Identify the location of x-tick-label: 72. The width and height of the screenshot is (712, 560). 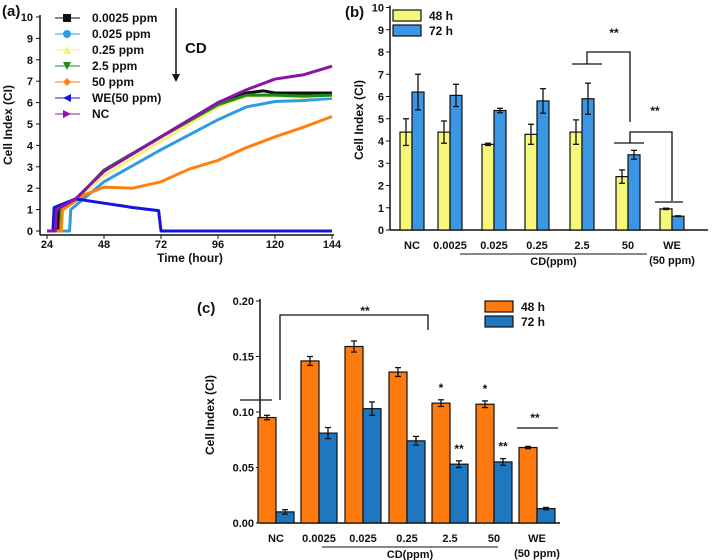
(161, 245).